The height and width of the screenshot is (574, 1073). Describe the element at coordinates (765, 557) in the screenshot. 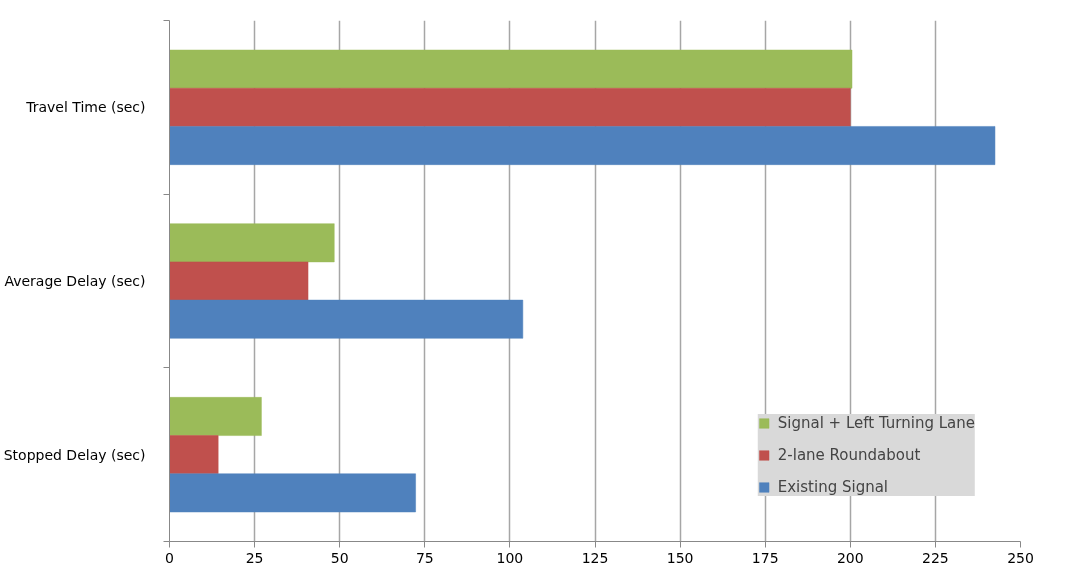

I see `x-tick-label: 175` at that location.